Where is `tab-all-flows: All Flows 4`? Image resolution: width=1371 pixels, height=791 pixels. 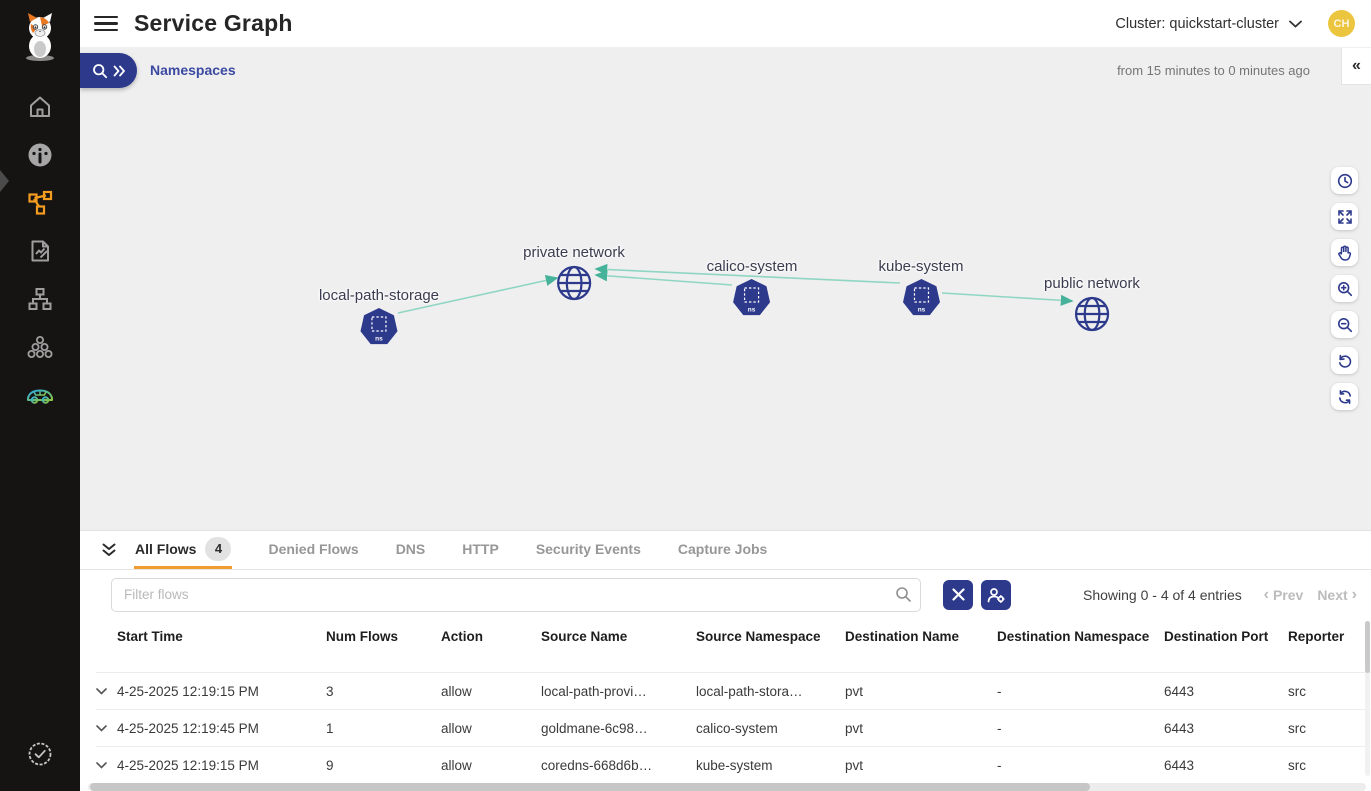 tab-all-flows: All Flows 4 is located at coordinates (183, 550).